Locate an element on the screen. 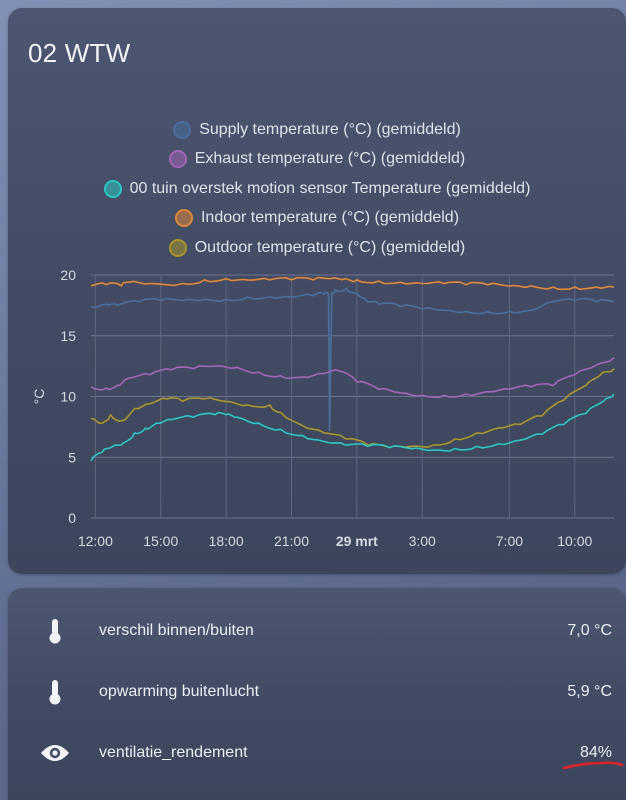  entity-value: 7,0 °C is located at coordinates (589, 630).